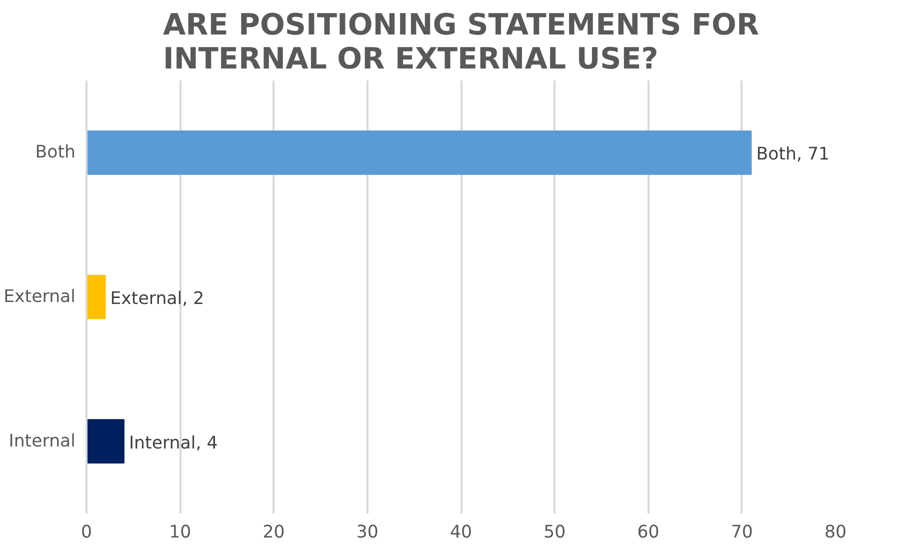 This screenshot has width=923, height=547. I want to click on x-tick-label: 70, so click(741, 532).